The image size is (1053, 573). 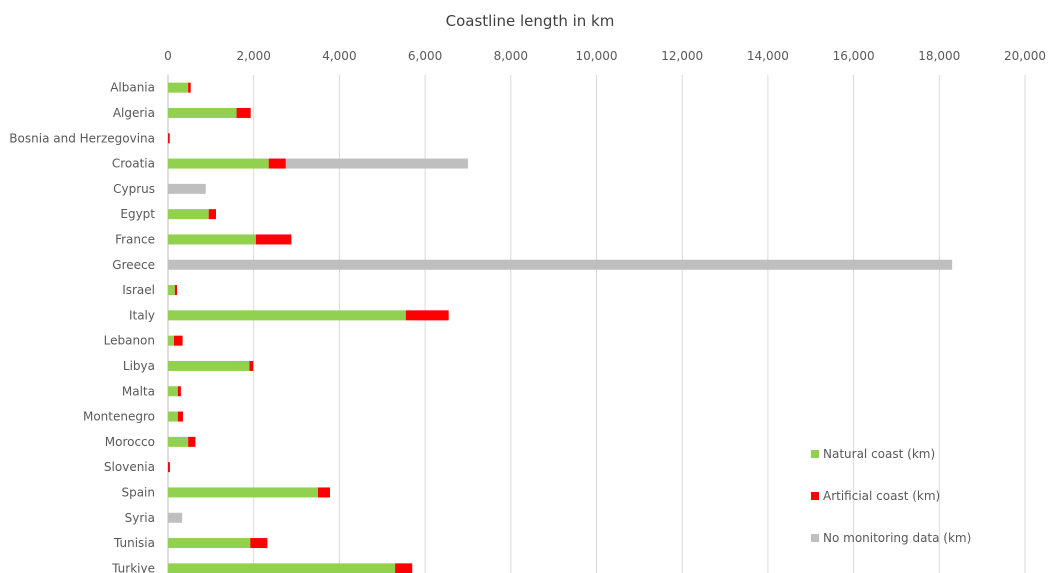 I want to click on category-label: Malta, so click(x=138, y=391).